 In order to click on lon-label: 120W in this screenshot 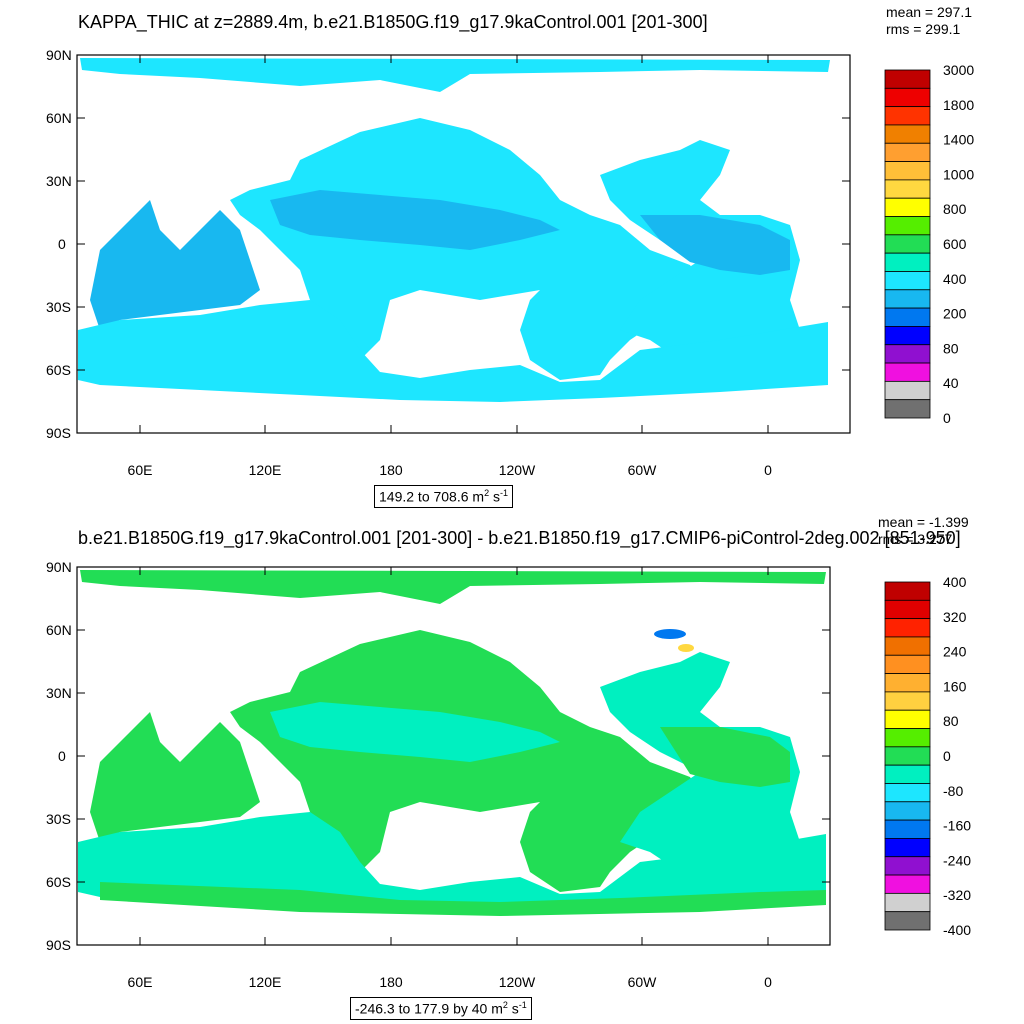, I will do `click(517, 470)`.